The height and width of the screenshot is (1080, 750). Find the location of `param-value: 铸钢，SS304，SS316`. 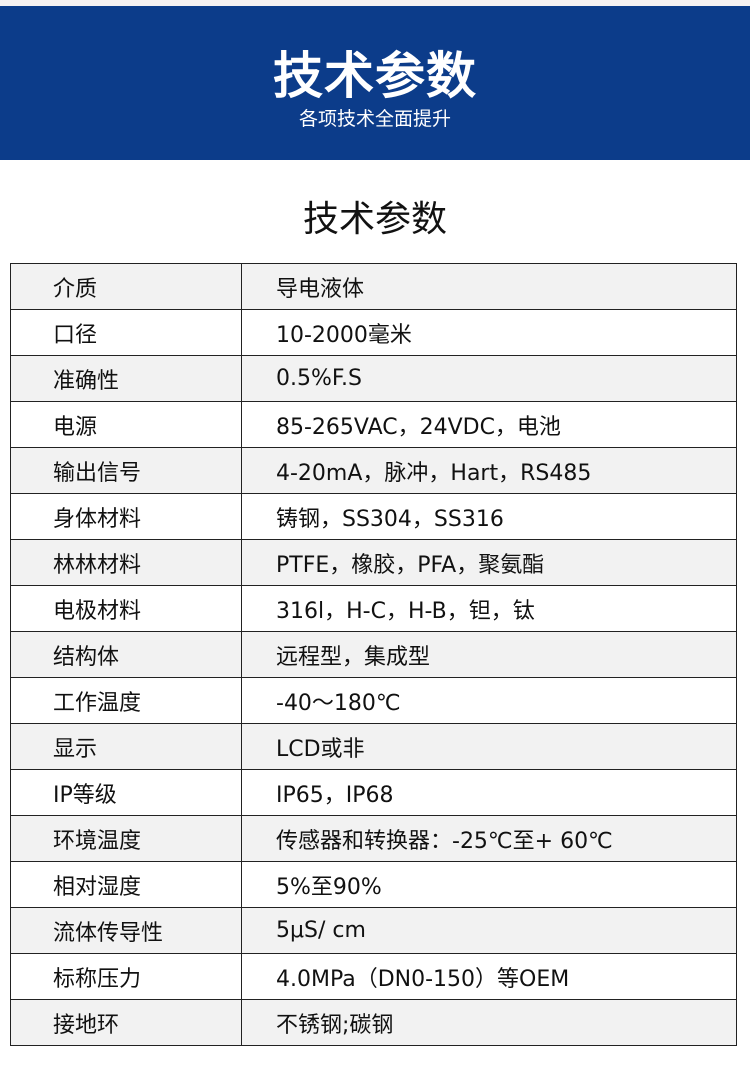

param-value: 铸钢，SS304，SS316 is located at coordinates (489, 516).